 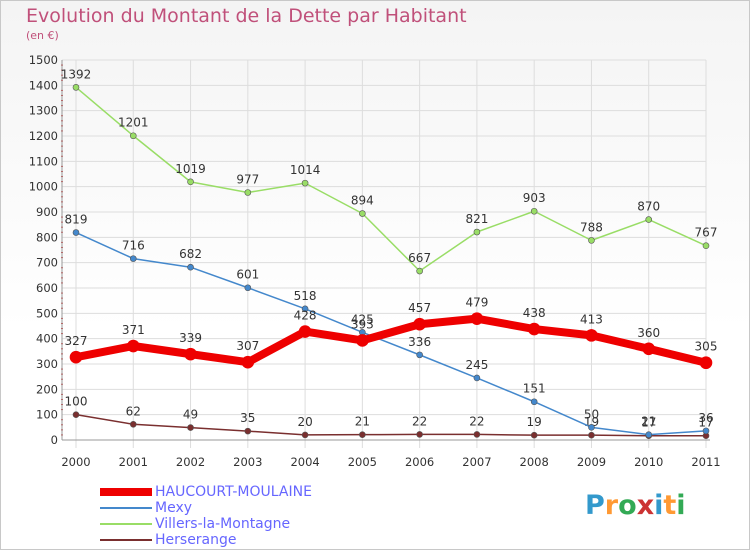 What do you see at coordinates (190, 462) in the screenshot?
I see `x-tick-label: 2002` at bounding box center [190, 462].